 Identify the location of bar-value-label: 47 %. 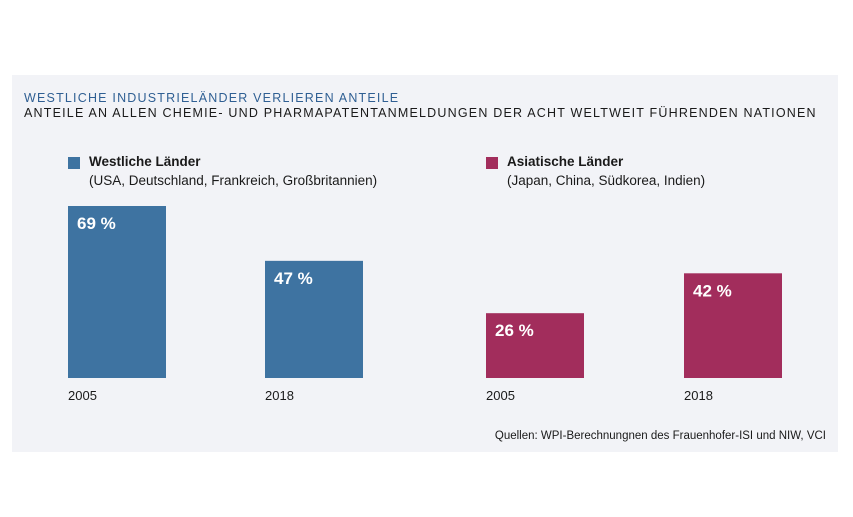
(293, 278).